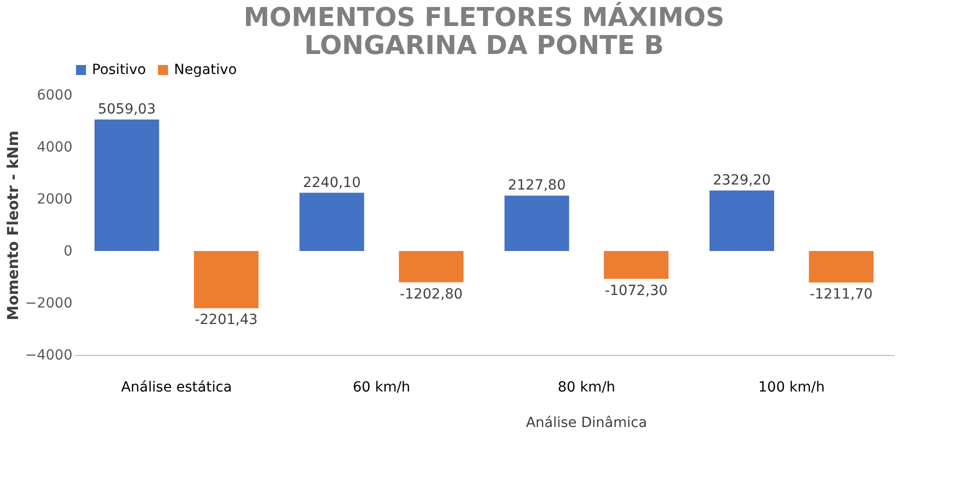 This screenshot has height=478, width=957. Describe the element at coordinates (791, 388) in the screenshot. I see `x-tick-label: 100 km/h` at that location.